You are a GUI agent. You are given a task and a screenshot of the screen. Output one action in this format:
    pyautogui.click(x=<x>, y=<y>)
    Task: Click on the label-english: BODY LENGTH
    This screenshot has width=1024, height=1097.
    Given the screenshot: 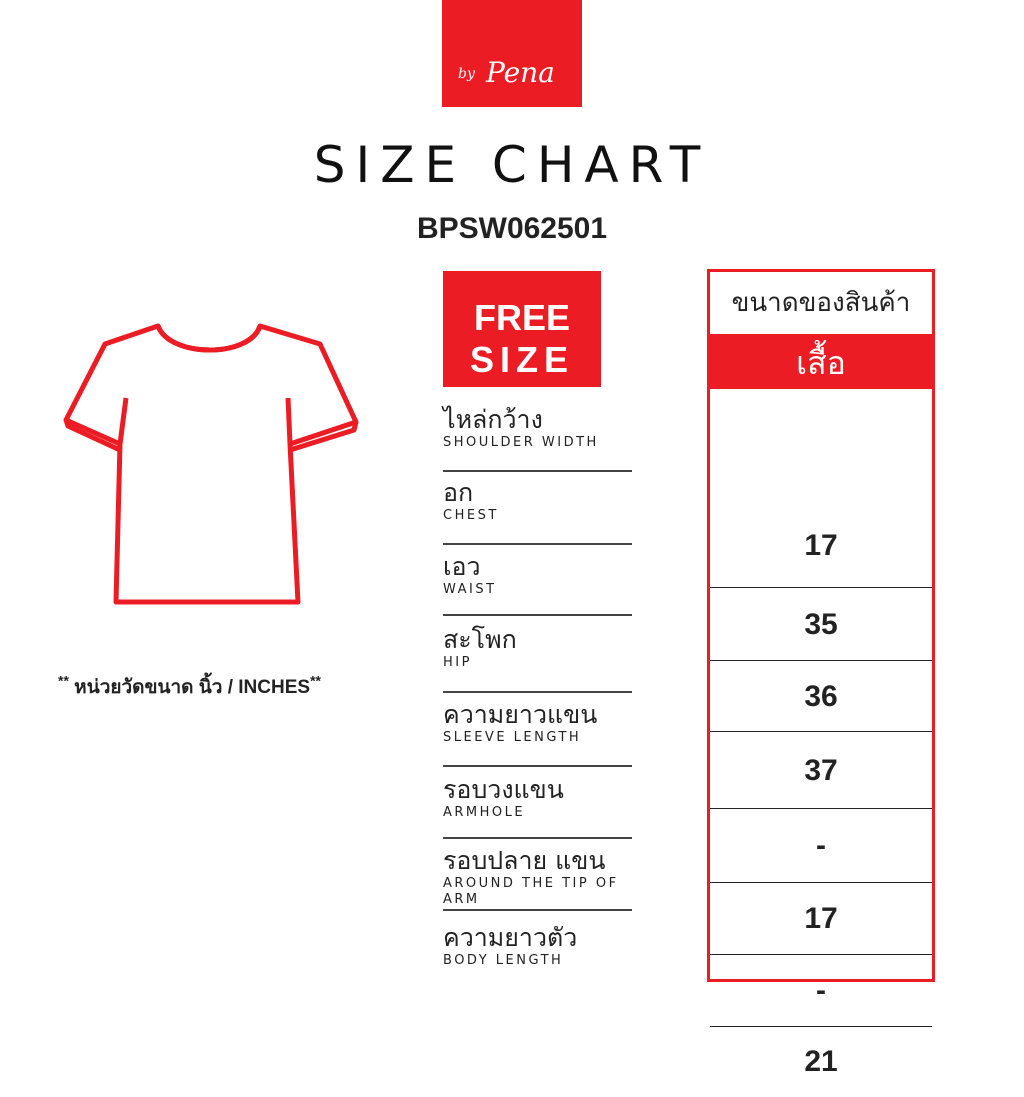 What is the action you would take?
    pyautogui.click(x=503, y=960)
    